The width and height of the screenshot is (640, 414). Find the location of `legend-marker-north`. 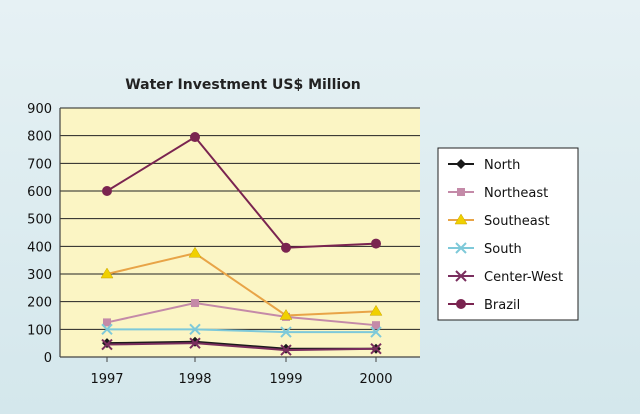

legend-marker-north is located at coordinates (461, 164).